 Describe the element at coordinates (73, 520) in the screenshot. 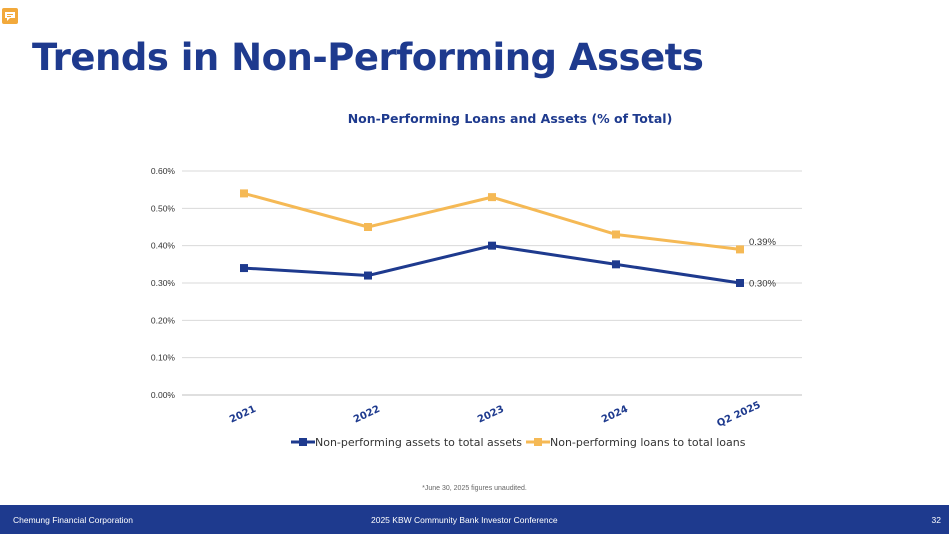

I see `footer-company: Chemung Financial Corporation` at that location.